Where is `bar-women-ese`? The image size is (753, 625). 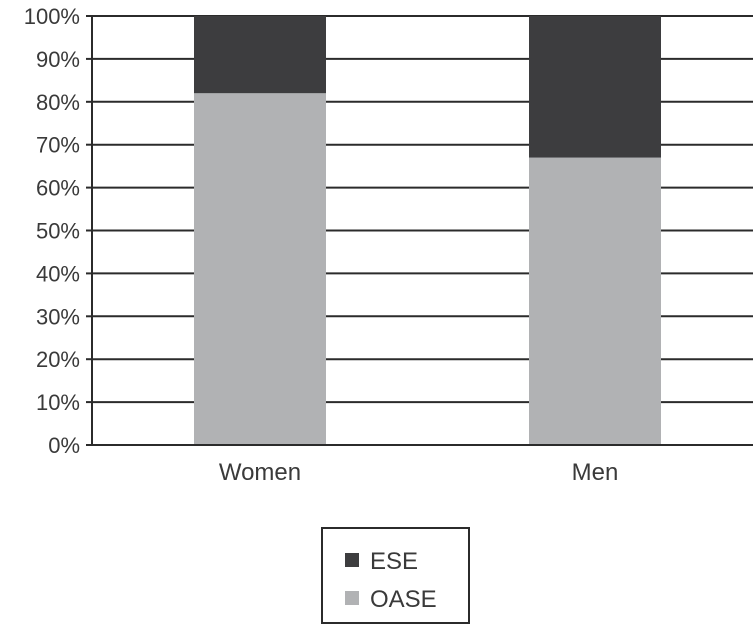 bar-women-ese is located at coordinates (260, 55).